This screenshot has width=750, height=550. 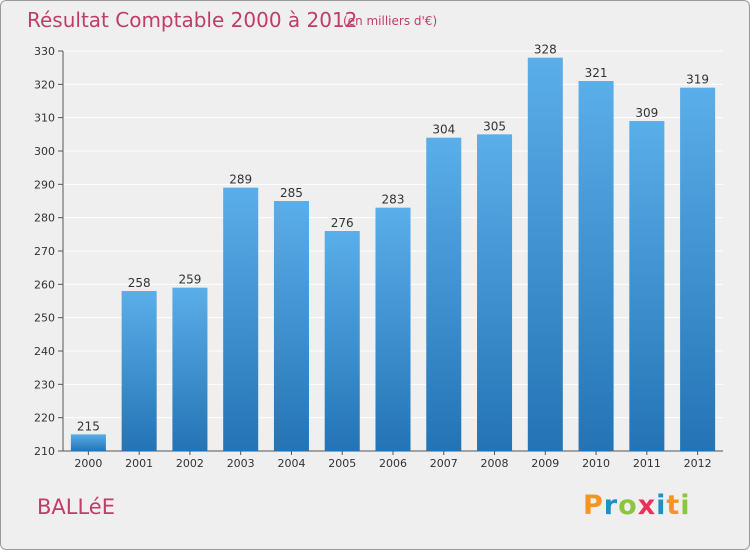 What do you see at coordinates (291, 193) in the screenshot?
I see `data-label-2004: 285` at bounding box center [291, 193].